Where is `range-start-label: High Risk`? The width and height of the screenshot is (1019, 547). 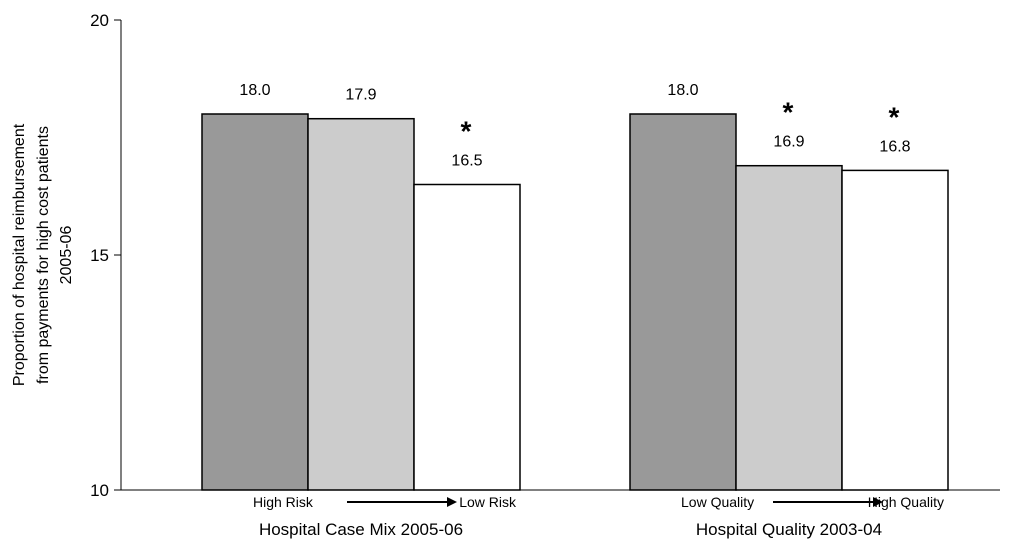 range-start-label: High Risk is located at coordinates (283, 502).